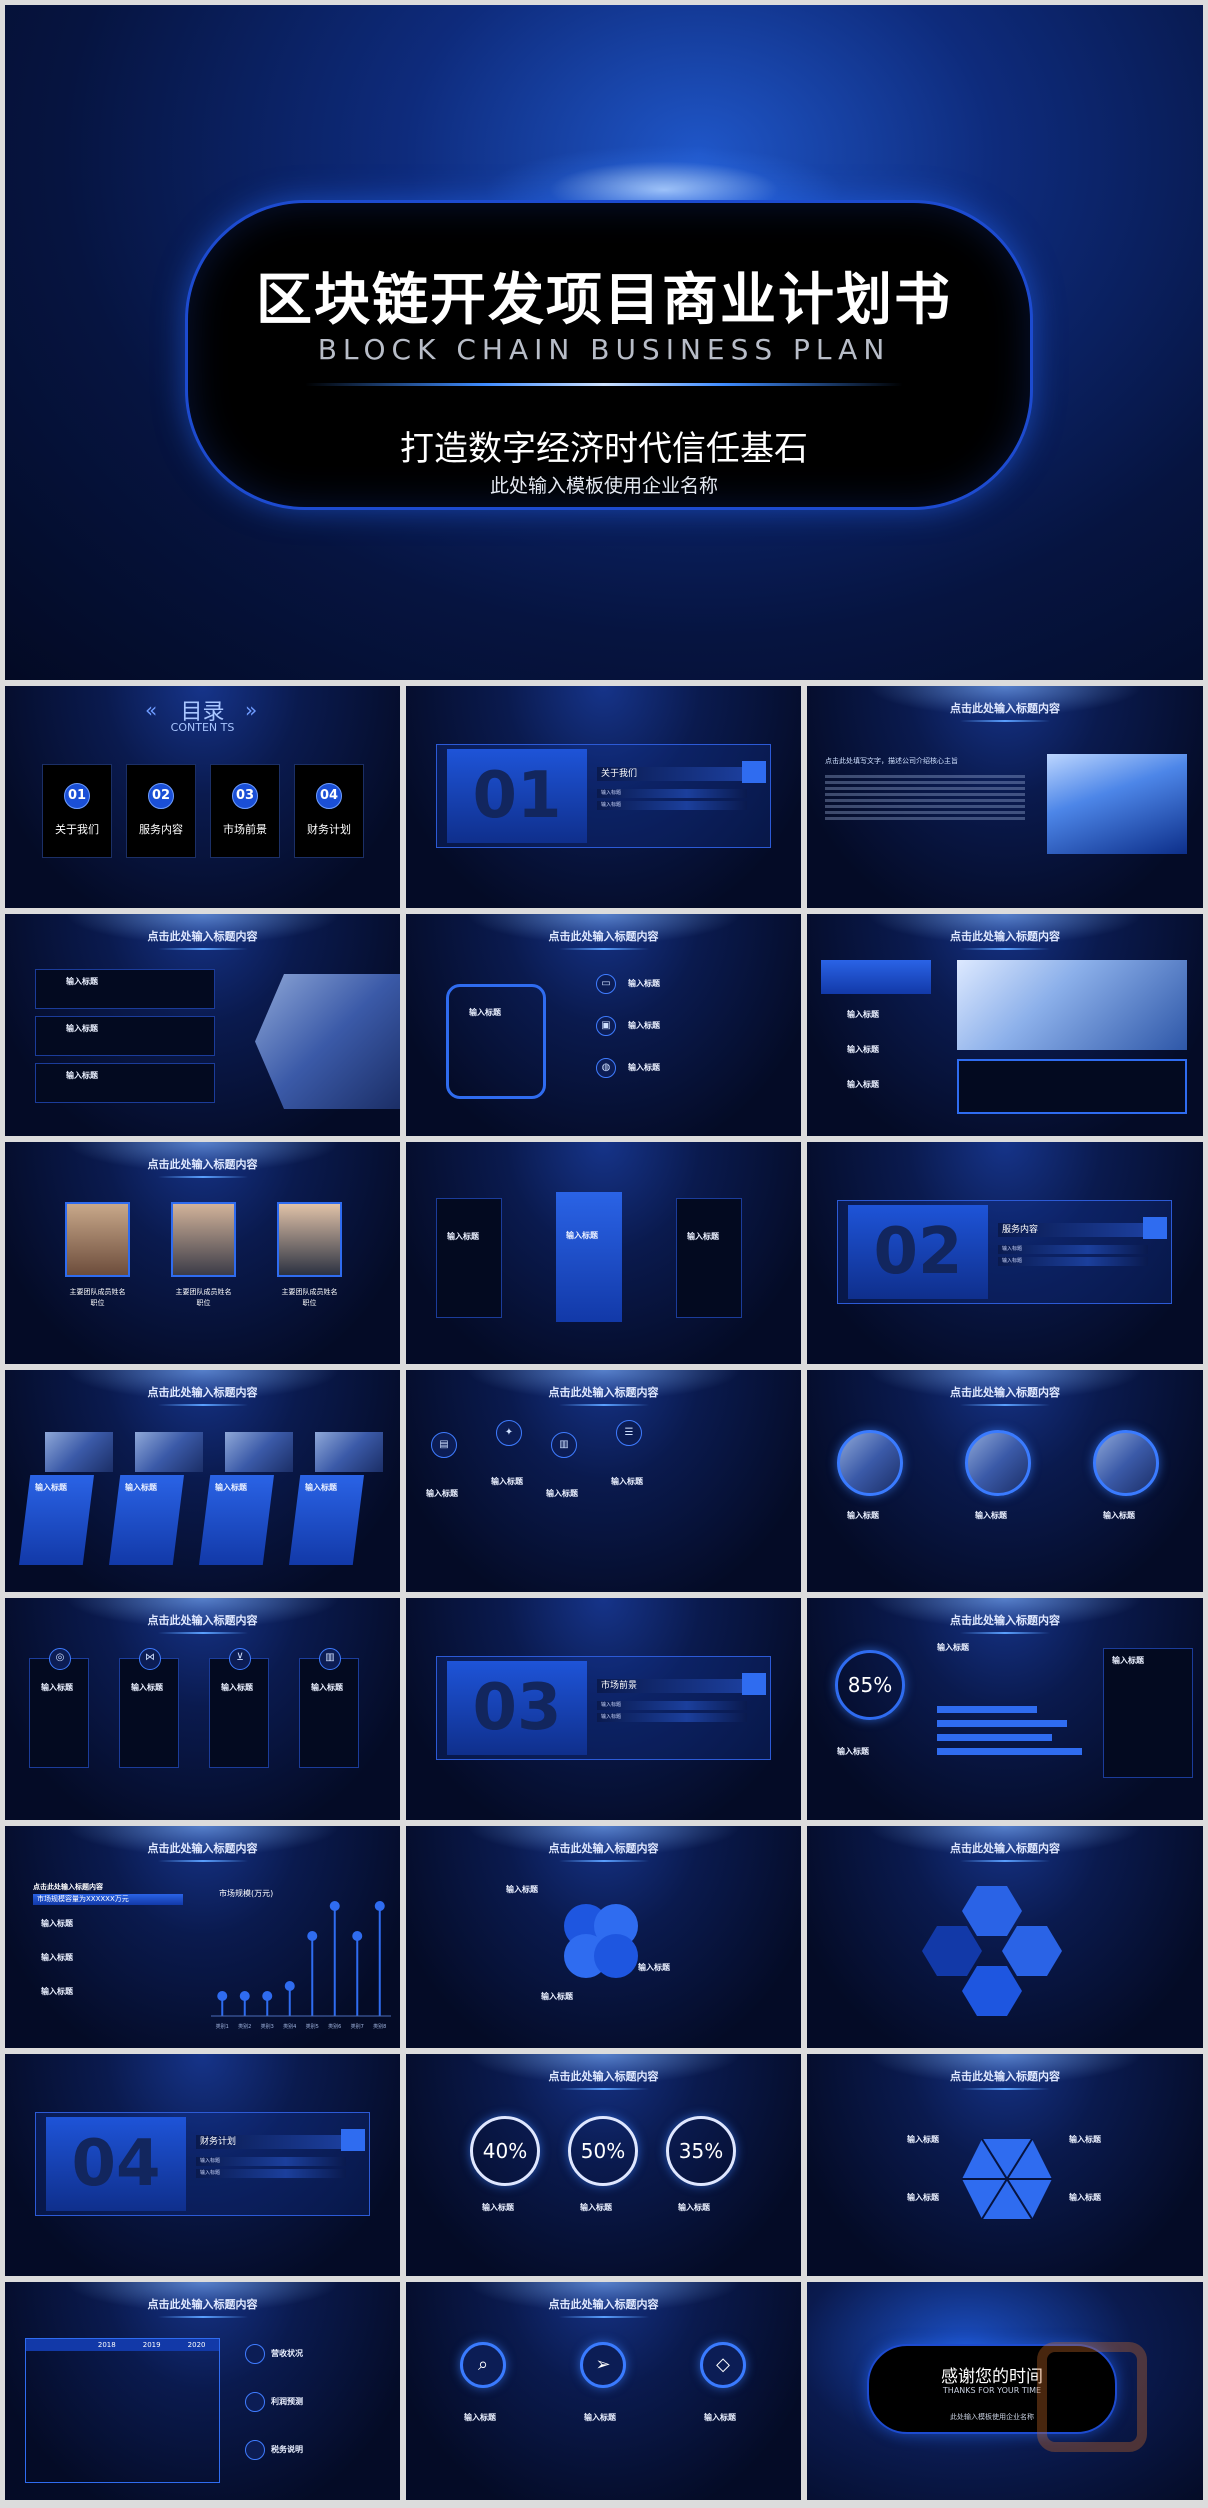  I want to click on chart-icon: ▤, so click(444, 1445).